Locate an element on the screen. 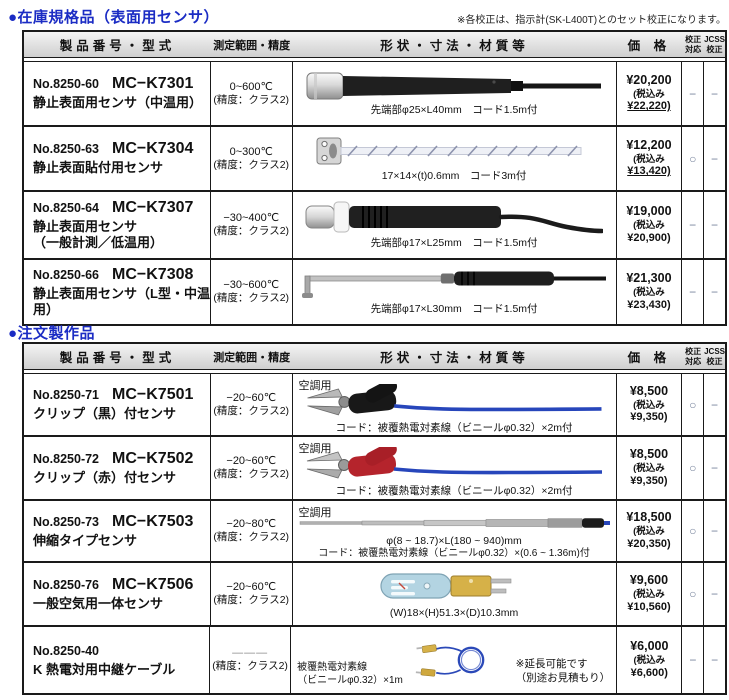 The width and height of the screenshot is (729, 700). tax-price: ¥20,900) is located at coordinates (649, 237).